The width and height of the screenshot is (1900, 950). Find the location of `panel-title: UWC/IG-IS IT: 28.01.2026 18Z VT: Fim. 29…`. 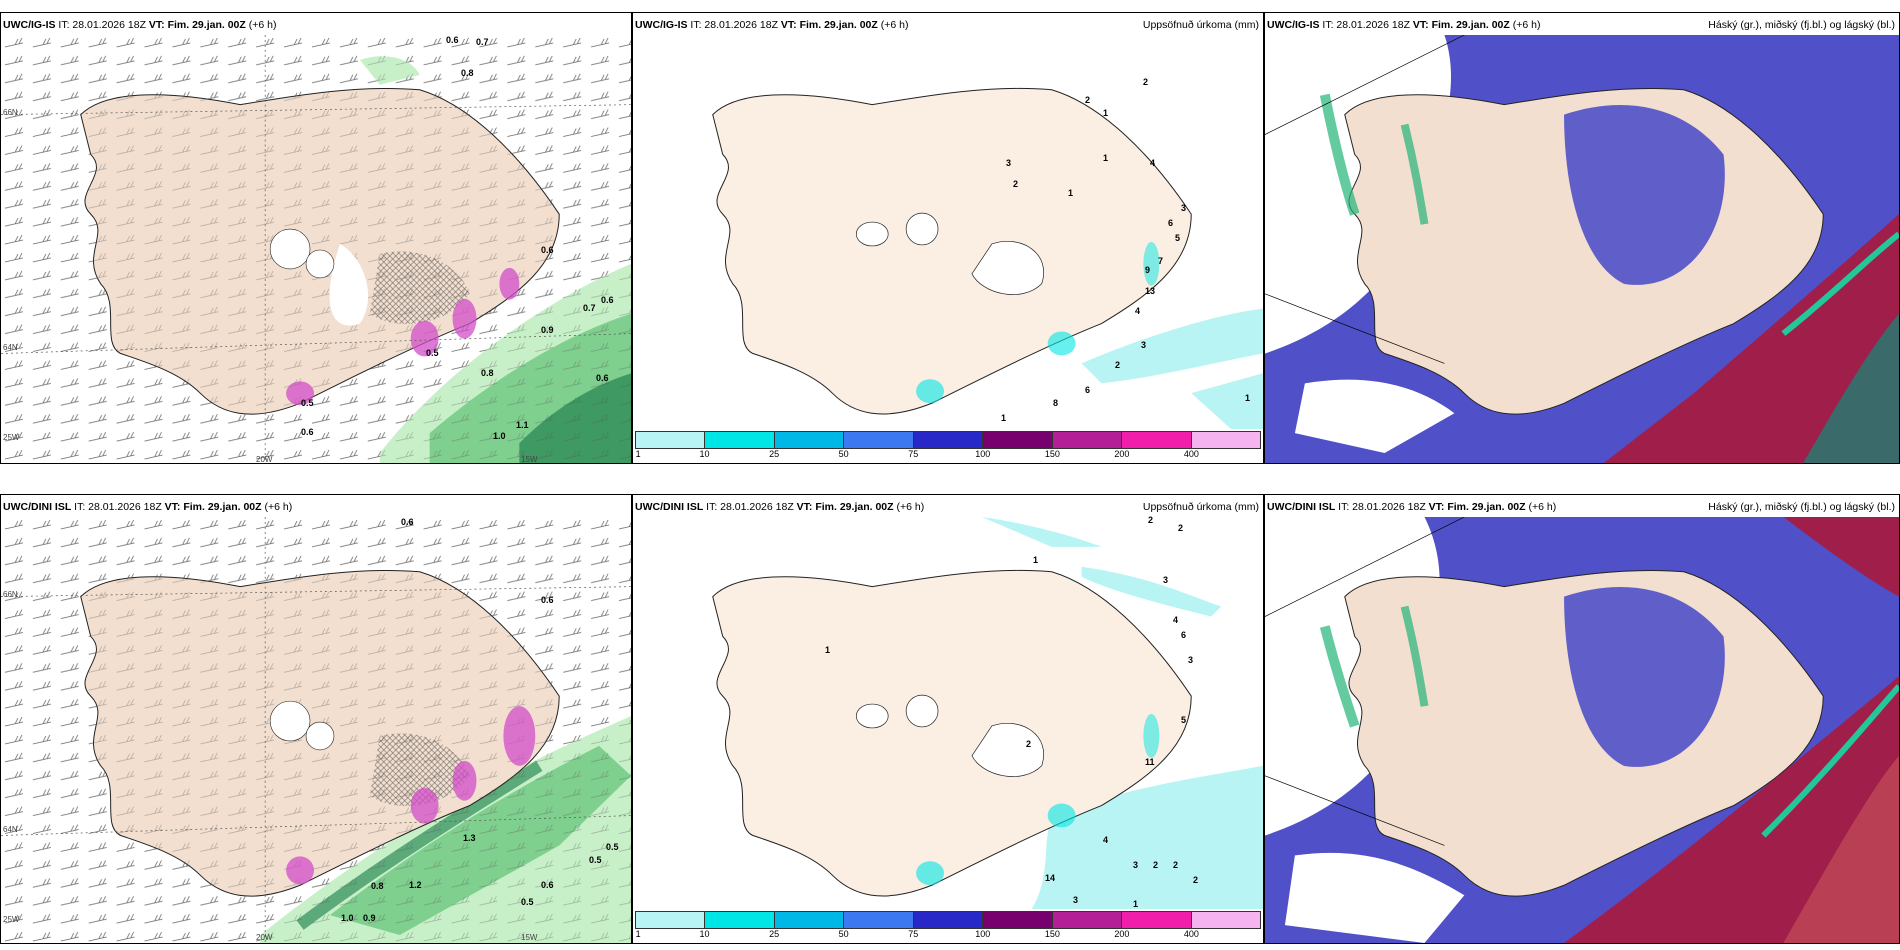

panel-title: UWC/IG-IS IT: 28.01.2026 18Z VT: Fim. 29… is located at coordinates (1404, 25).